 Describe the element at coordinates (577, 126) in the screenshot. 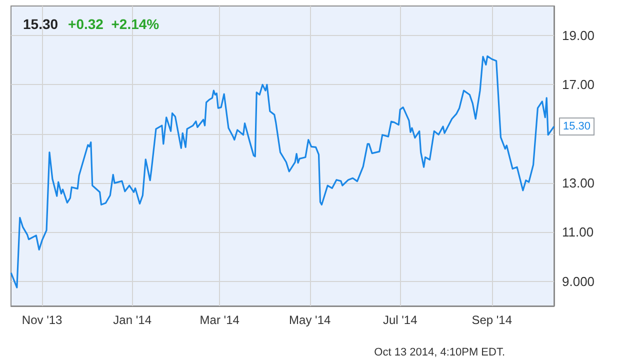

I see `annotation: 15.30` at that location.